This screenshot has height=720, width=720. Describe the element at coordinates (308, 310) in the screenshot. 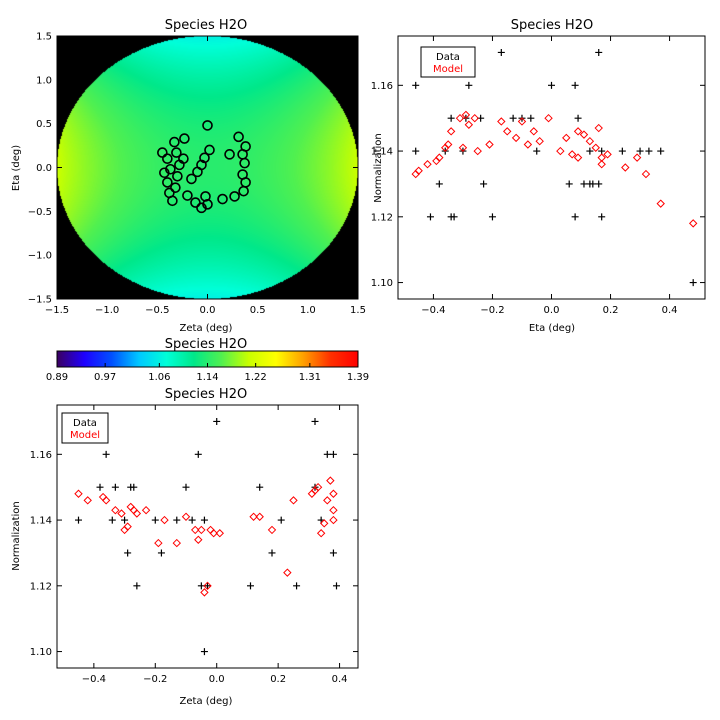

I see `map-x-tick-label: 1.0` at that location.